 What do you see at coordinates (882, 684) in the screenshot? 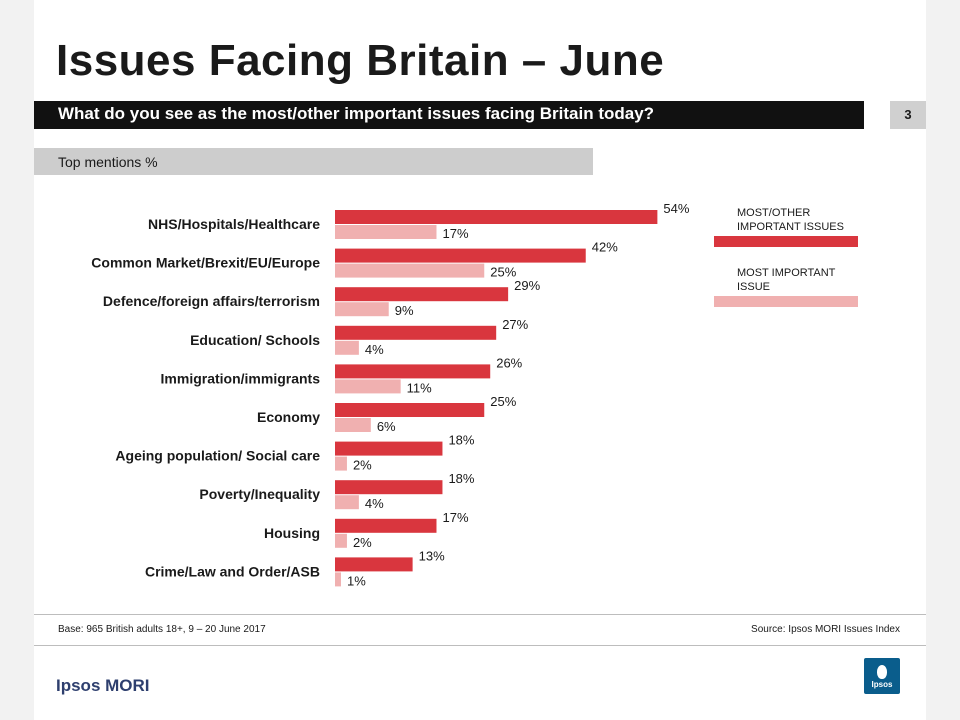
I see `logo-text: Ipsos` at bounding box center [882, 684].